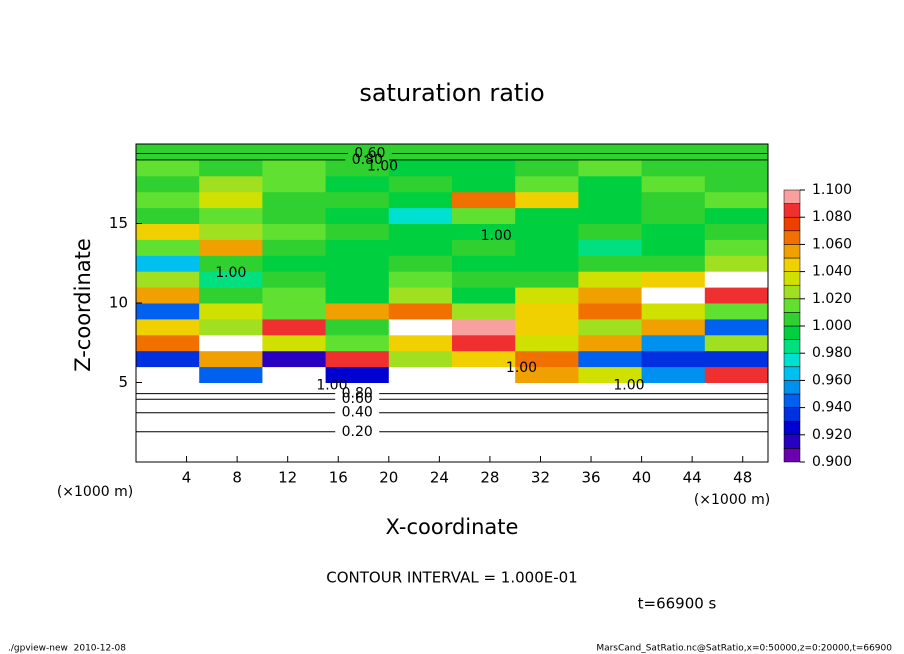 Image resolution: width=904 pixels, height=654 pixels. I want to click on x-tick-label: 28, so click(489, 478).